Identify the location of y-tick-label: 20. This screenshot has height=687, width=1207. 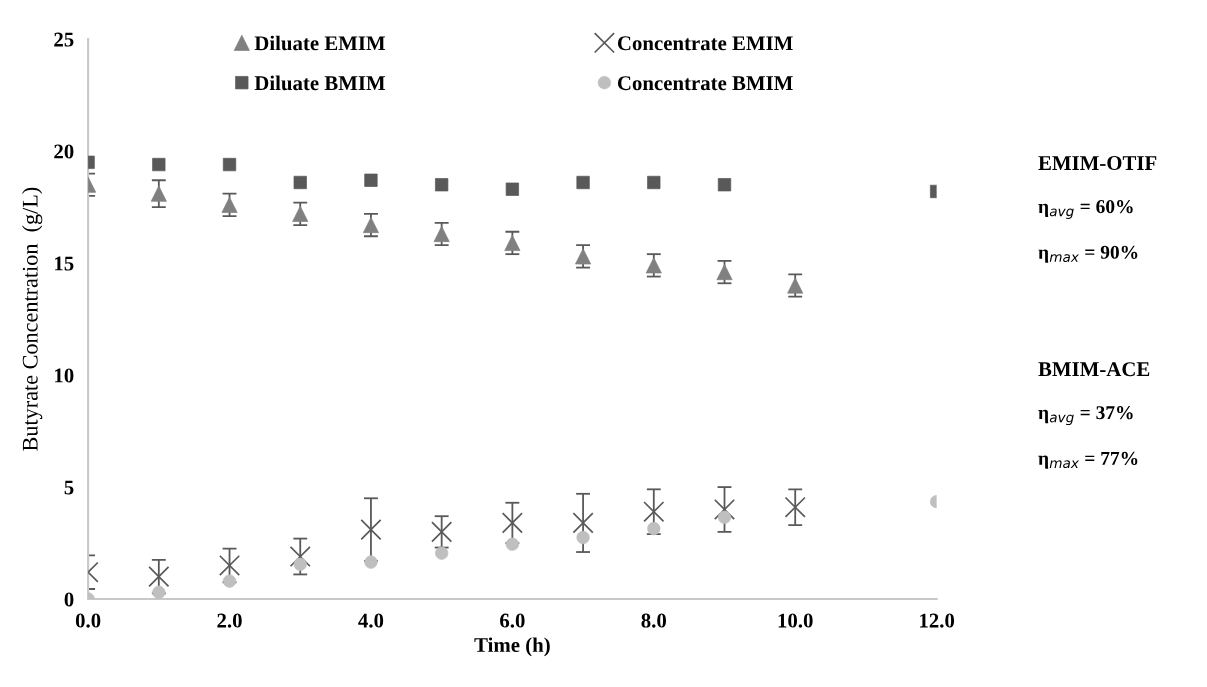
(64, 151).